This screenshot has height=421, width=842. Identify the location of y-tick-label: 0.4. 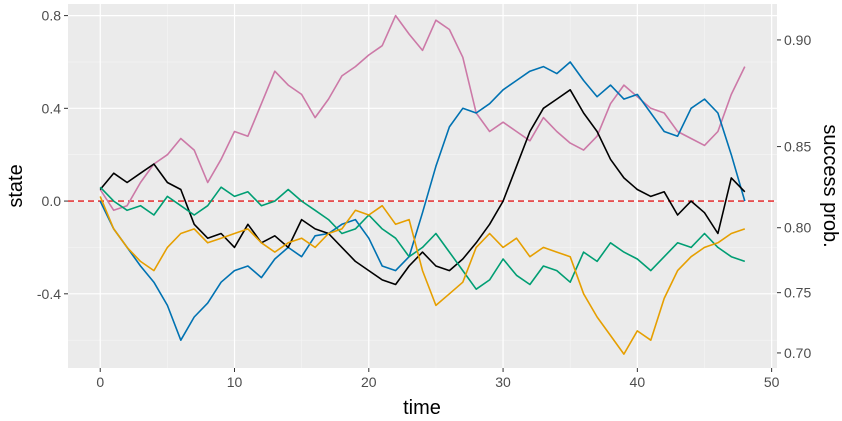
(52, 108).